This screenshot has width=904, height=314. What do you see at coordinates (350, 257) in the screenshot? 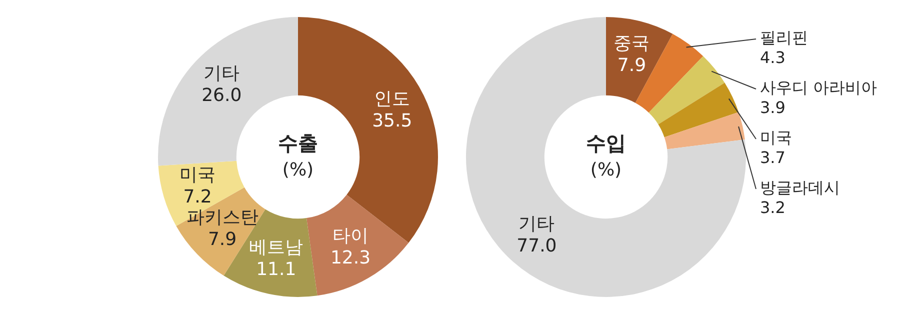
I see `data-label: 12.3` at bounding box center [350, 257].